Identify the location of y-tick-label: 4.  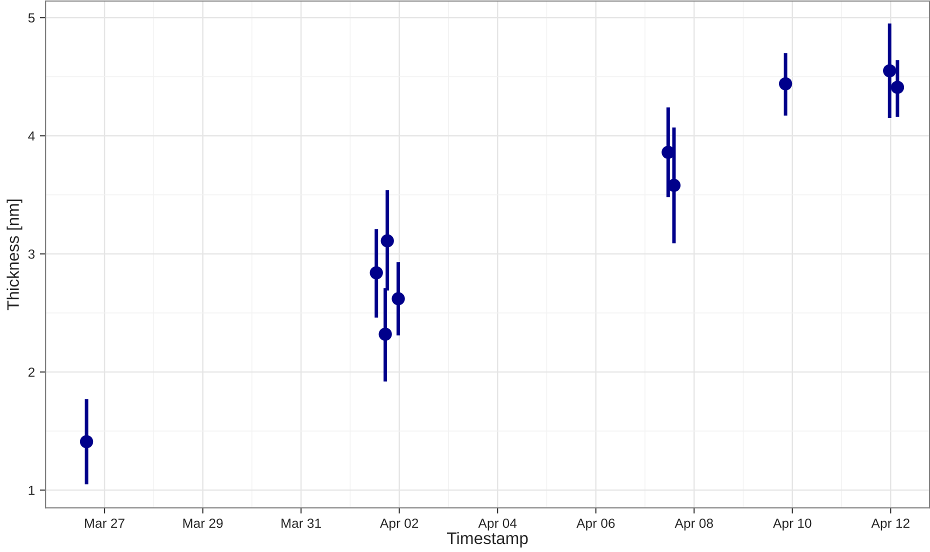
(31, 136).